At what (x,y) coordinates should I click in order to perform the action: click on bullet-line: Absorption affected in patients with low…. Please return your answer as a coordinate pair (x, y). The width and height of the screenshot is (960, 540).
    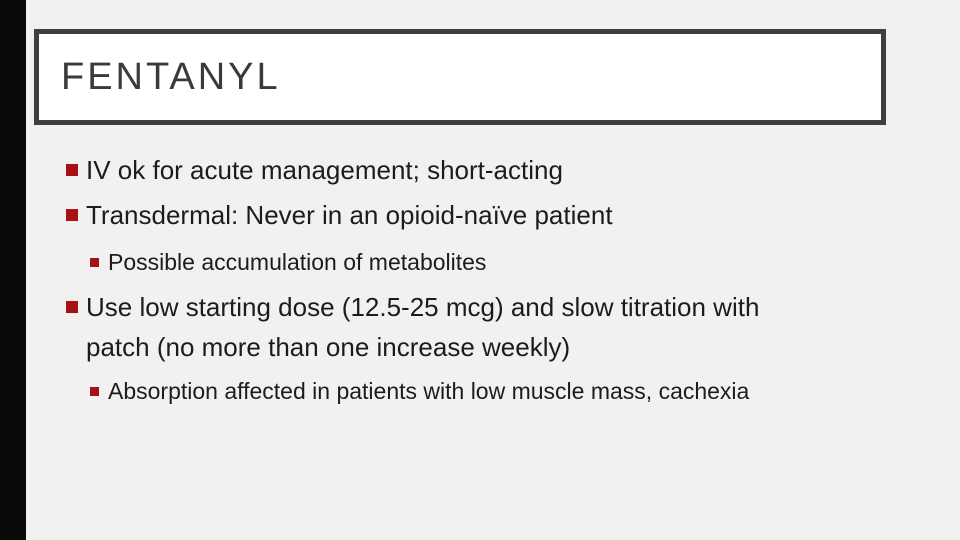
    Looking at the image, I should click on (429, 391).